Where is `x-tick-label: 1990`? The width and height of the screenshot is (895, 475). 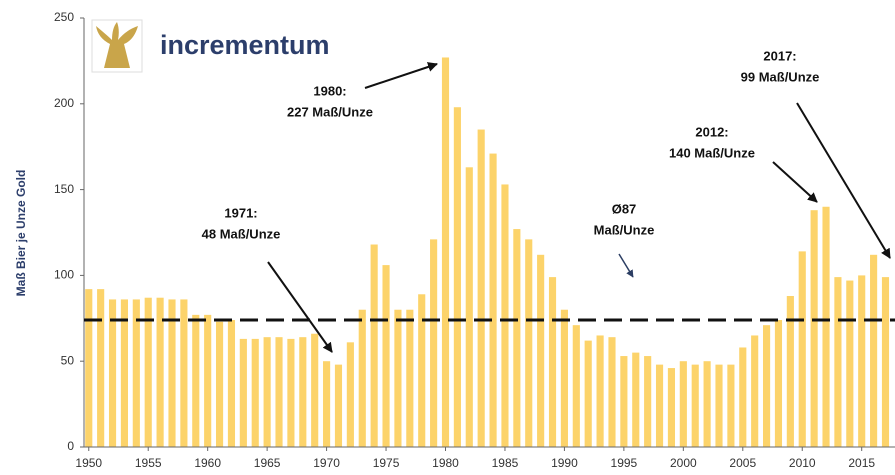 x-tick-label: 1990 is located at coordinates (564, 463).